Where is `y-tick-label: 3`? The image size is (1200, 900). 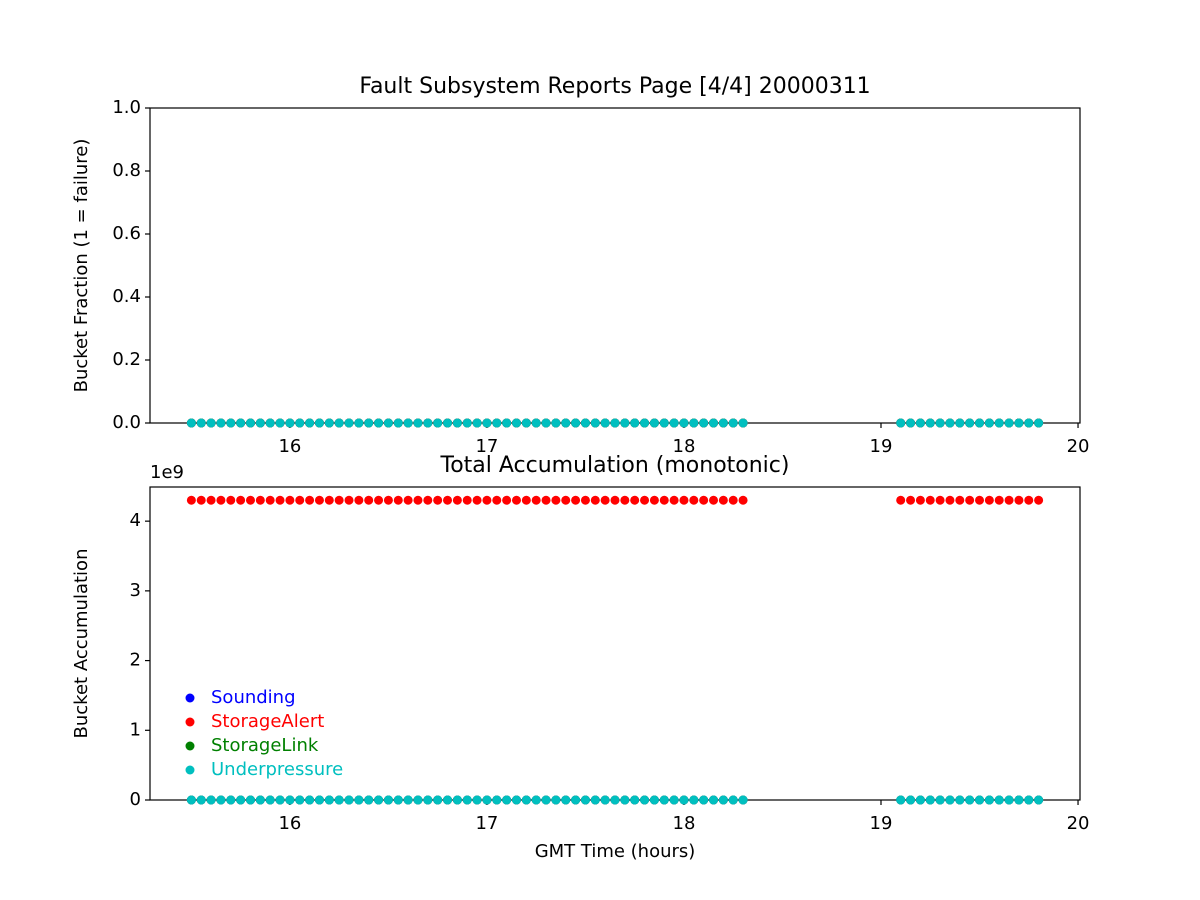 y-tick-label: 3 is located at coordinates (135, 590).